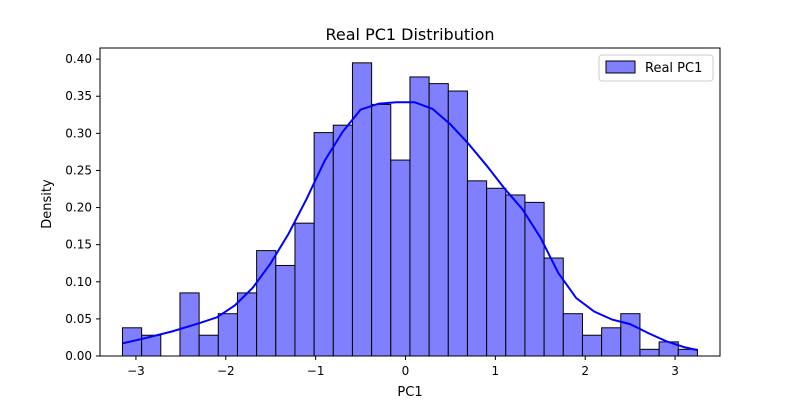 The height and width of the screenshot is (400, 800). What do you see at coordinates (316, 371) in the screenshot?
I see `x-tick-label: −1` at bounding box center [316, 371].